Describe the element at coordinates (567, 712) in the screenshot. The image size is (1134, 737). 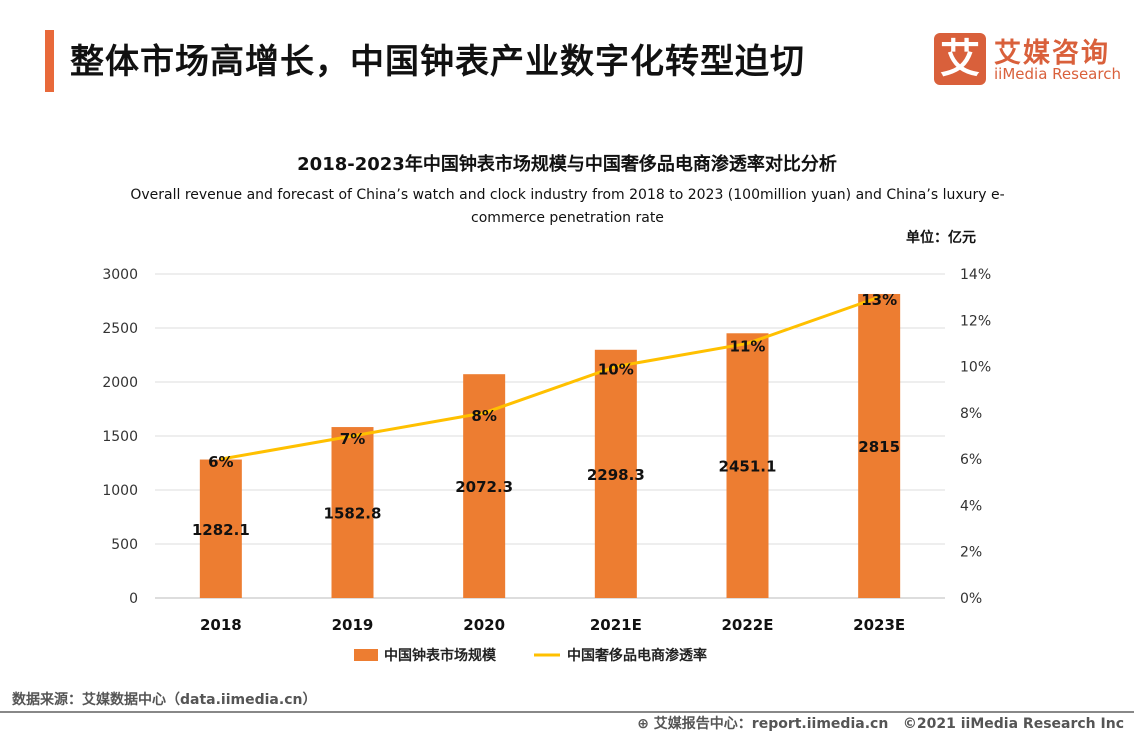
I see `footer-divider` at that location.